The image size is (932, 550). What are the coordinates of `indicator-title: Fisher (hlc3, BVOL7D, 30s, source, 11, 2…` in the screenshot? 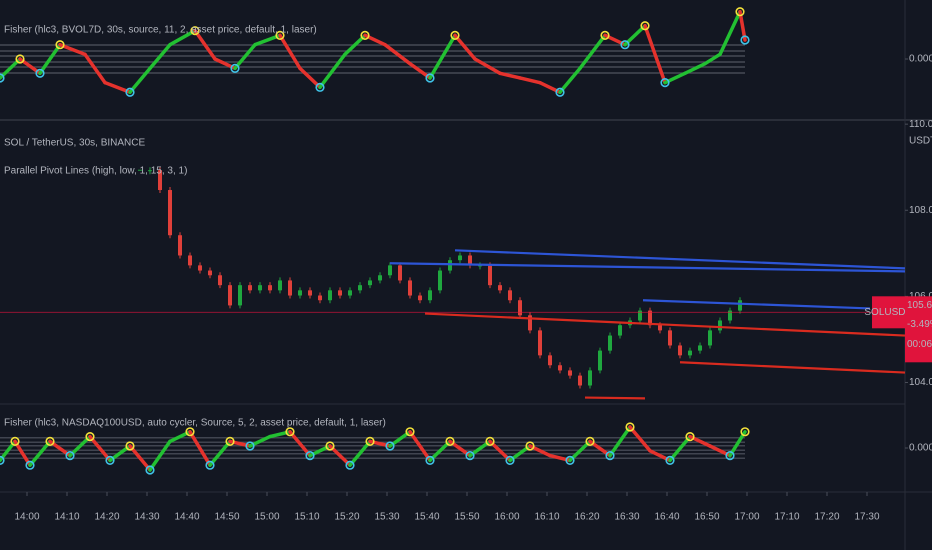 It's located at (160, 30).